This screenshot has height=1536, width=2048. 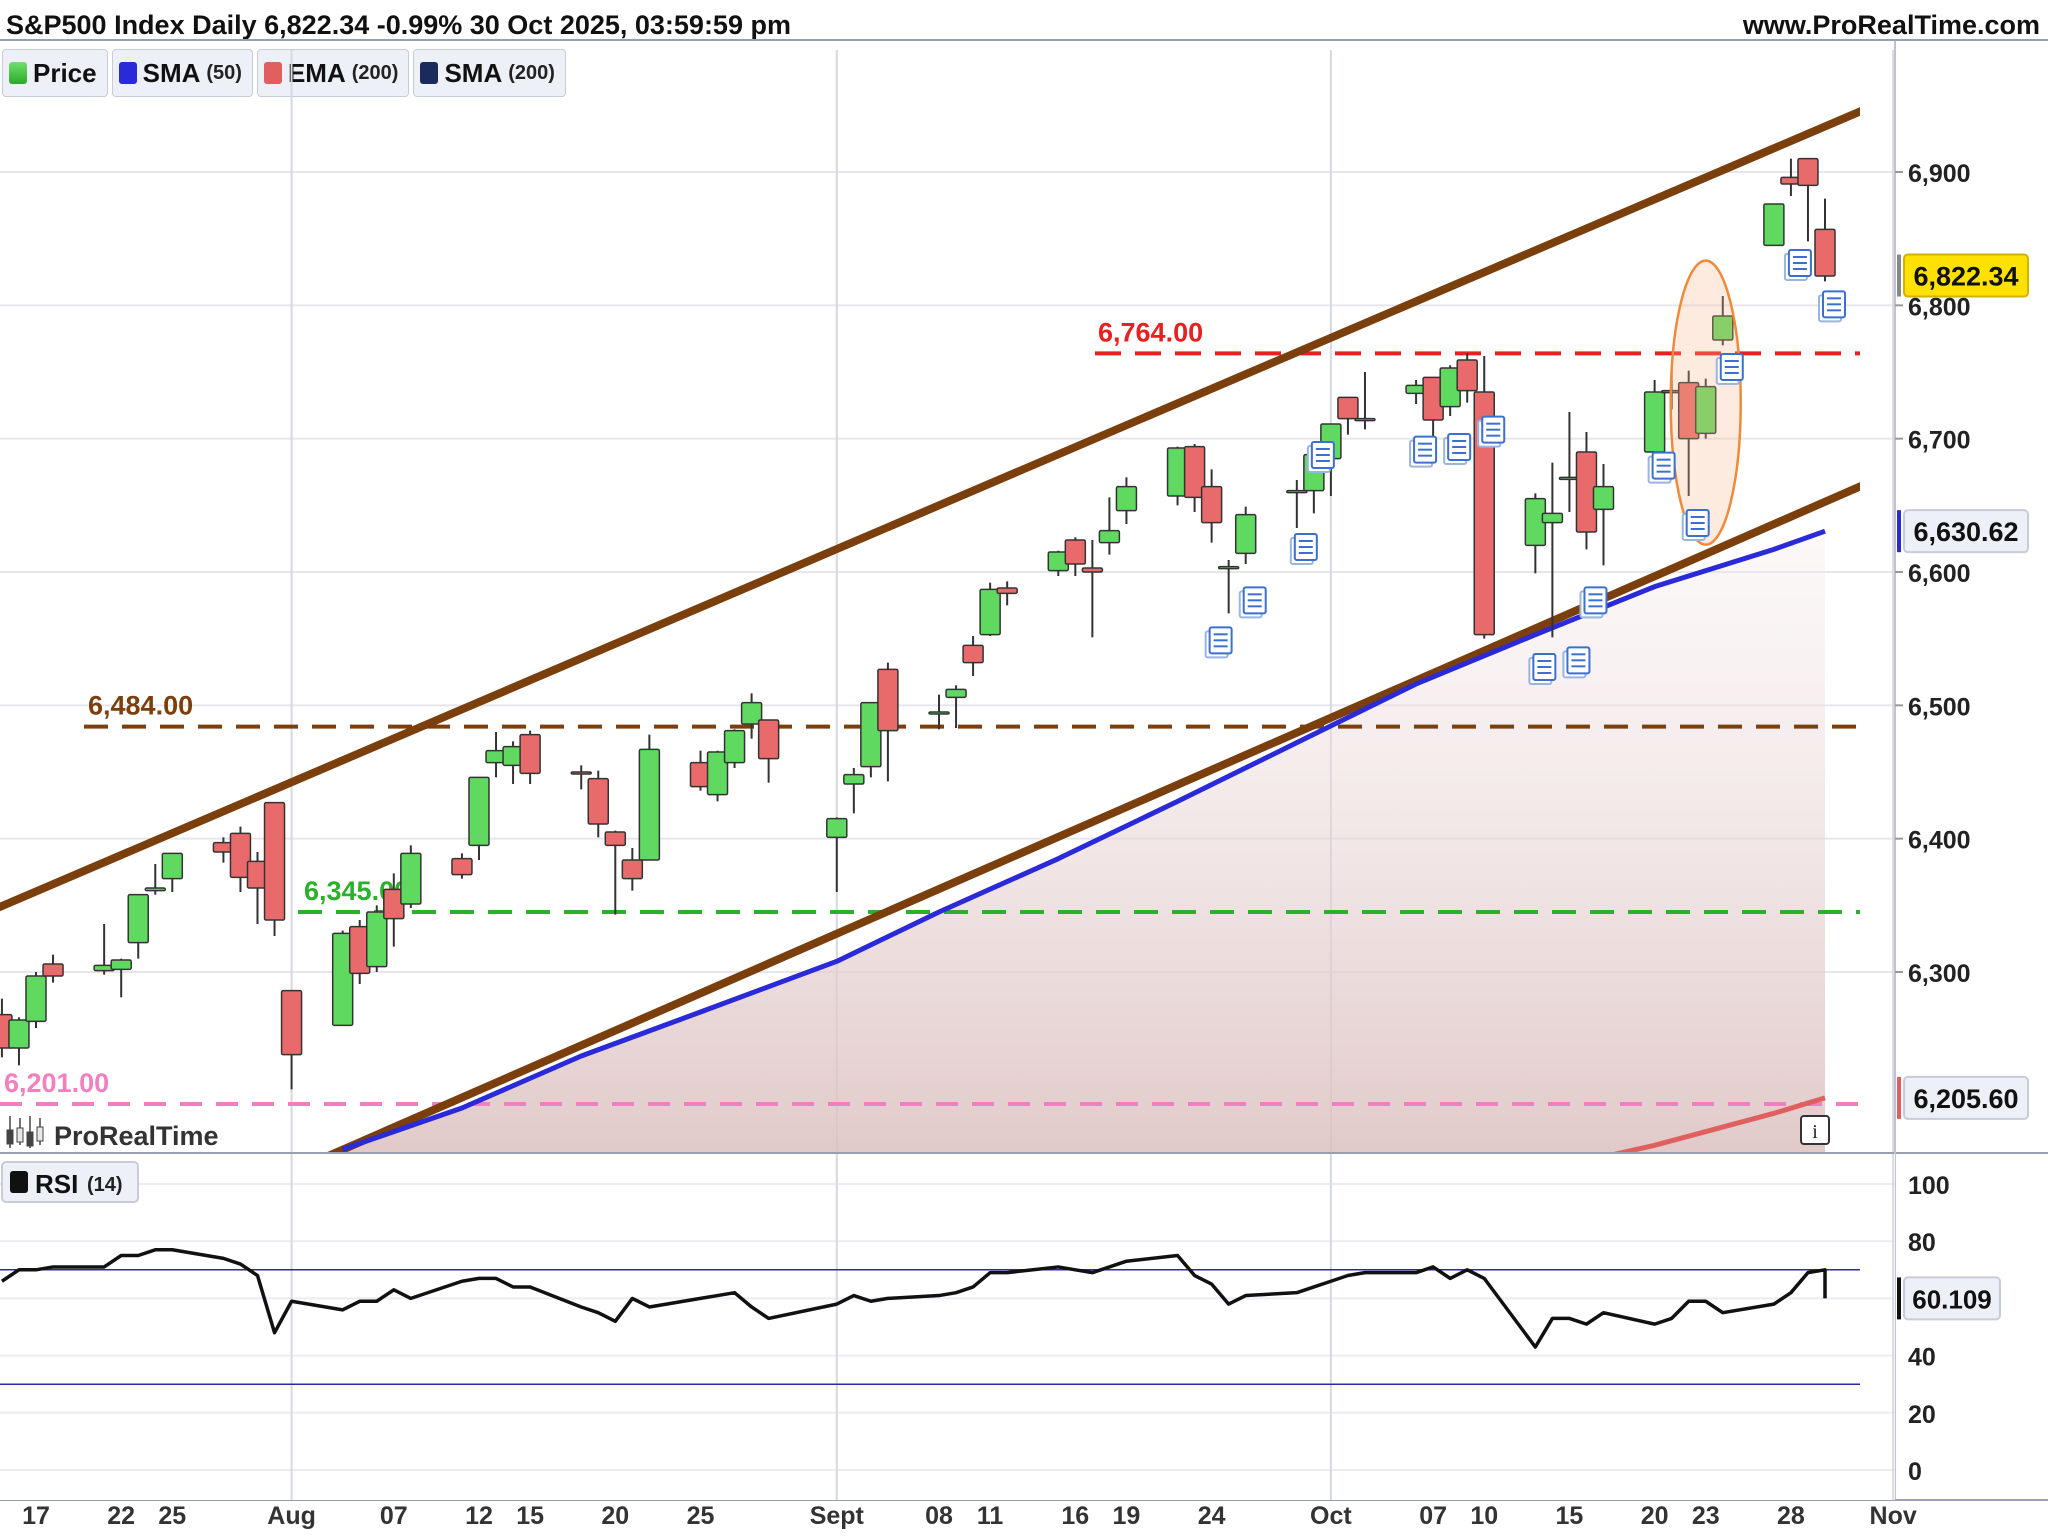 I want to click on rsi-value-tag: 60.109, so click(x=1949, y=1298).